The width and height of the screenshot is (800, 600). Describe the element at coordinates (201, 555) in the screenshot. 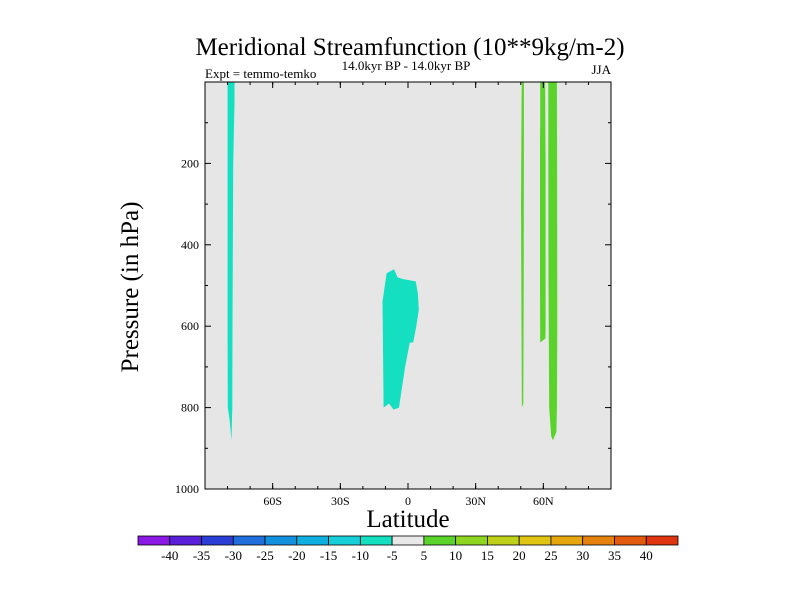

I see `colorbar-label: -35` at that location.